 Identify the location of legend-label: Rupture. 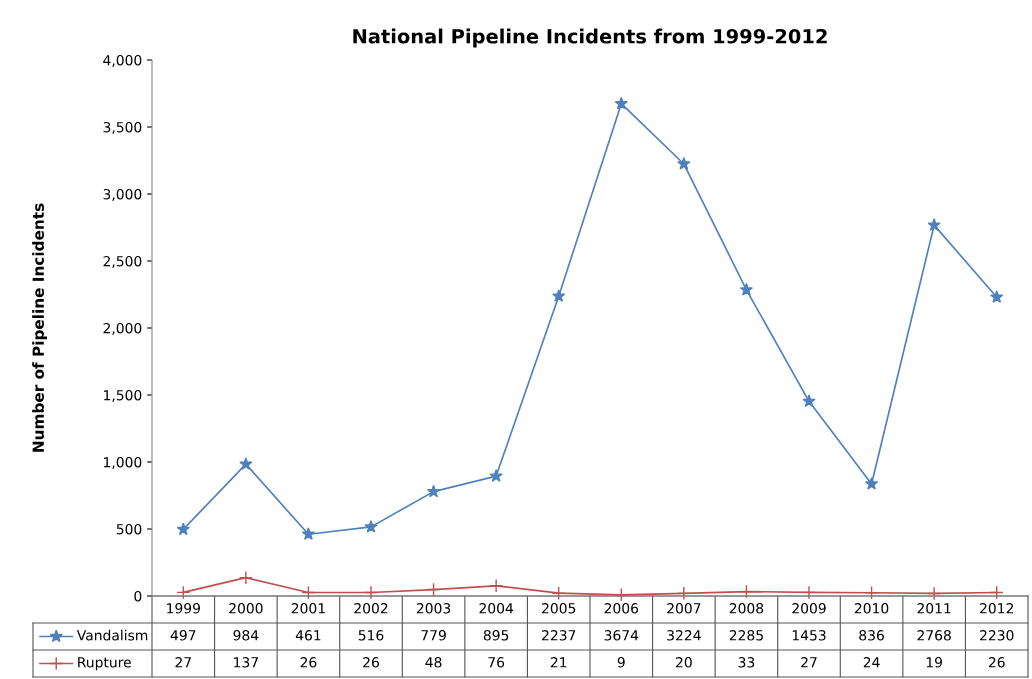
(104, 664).